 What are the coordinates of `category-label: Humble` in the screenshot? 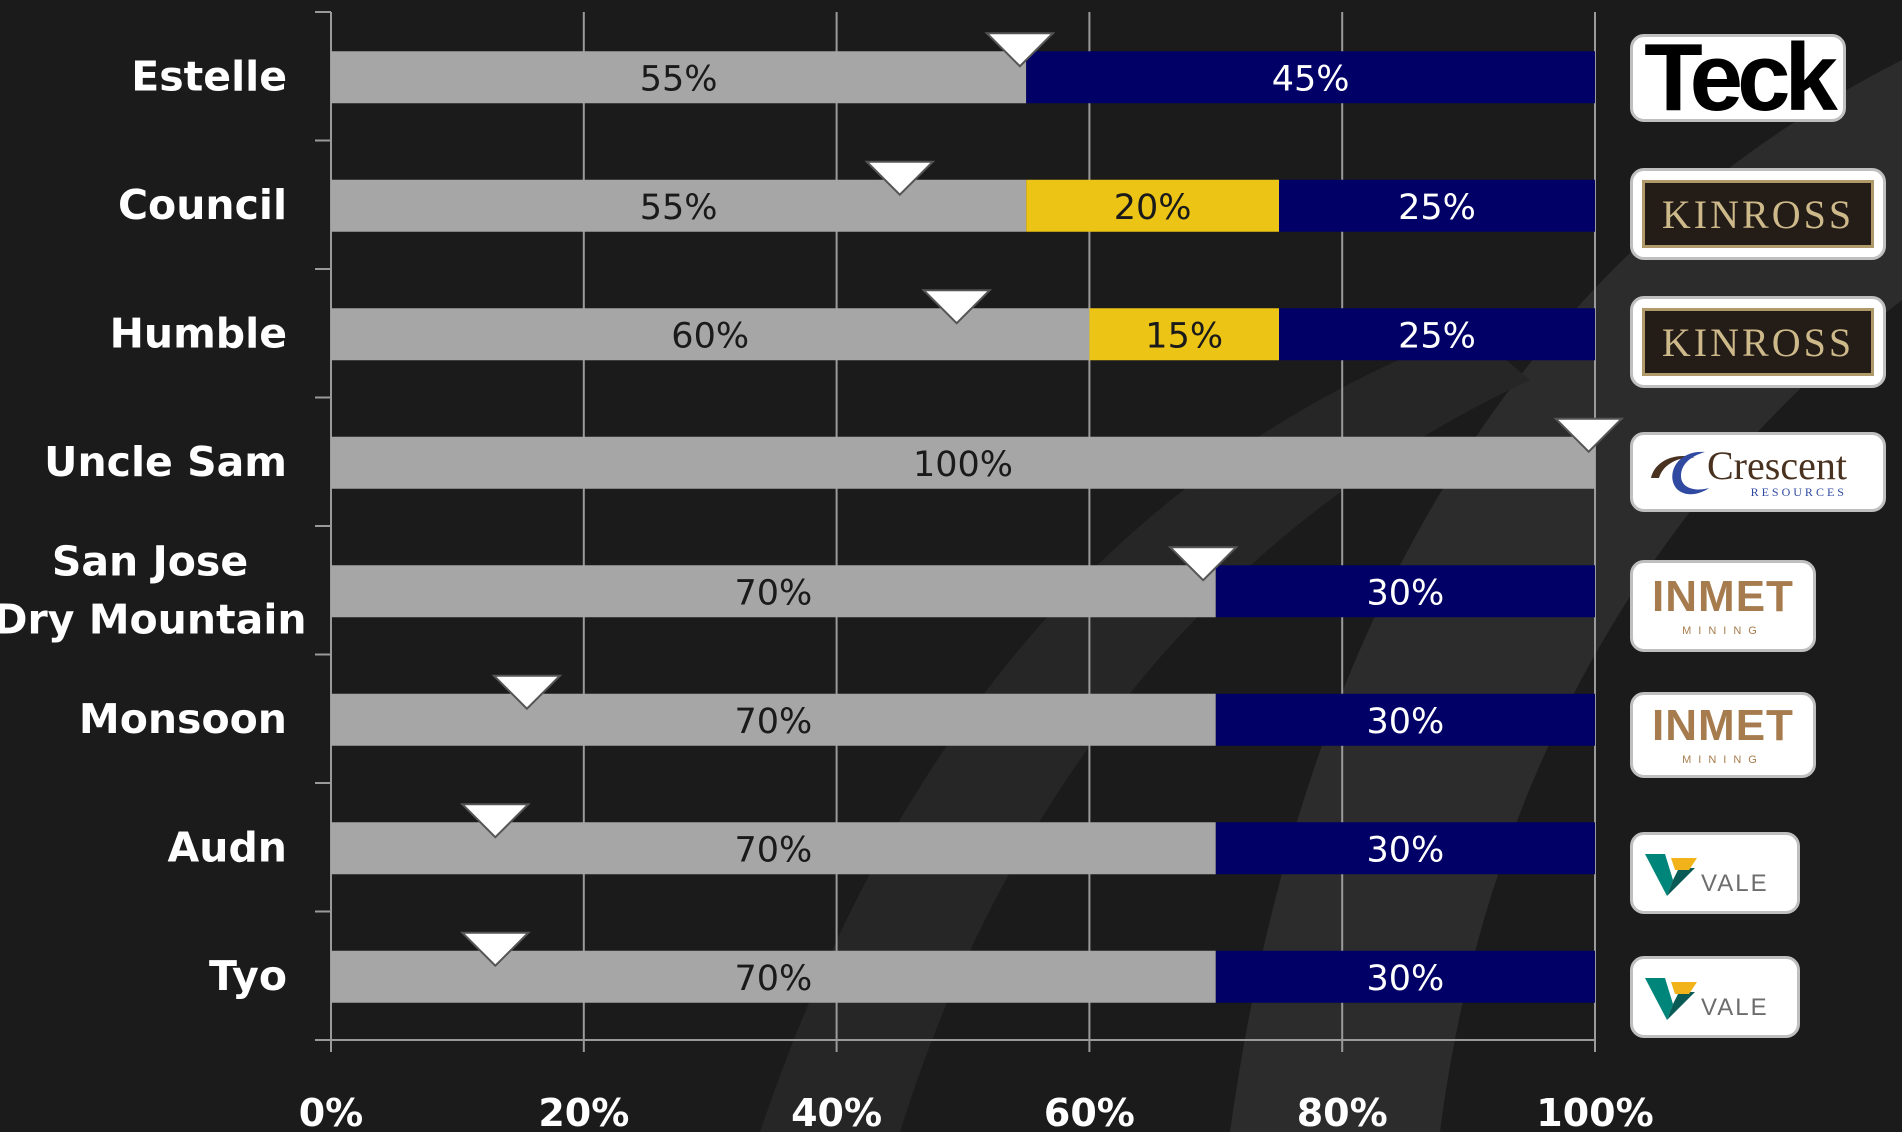 It's located at (198, 333).